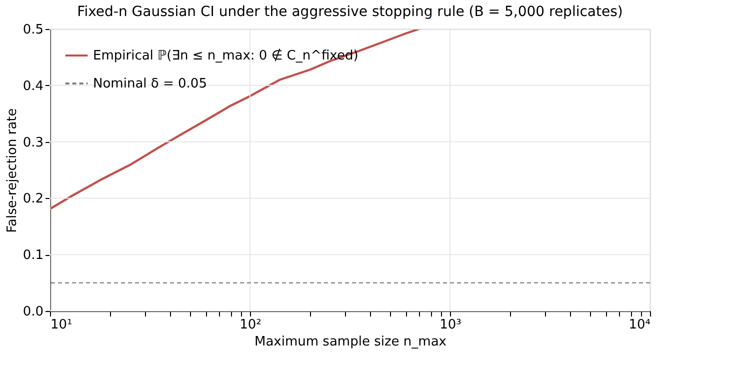 Image resolution: width=740 pixels, height=384 pixels. What do you see at coordinates (12, 170) in the screenshot?
I see `y-axis-title: False-rejection rate` at bounding box center [12, 170].